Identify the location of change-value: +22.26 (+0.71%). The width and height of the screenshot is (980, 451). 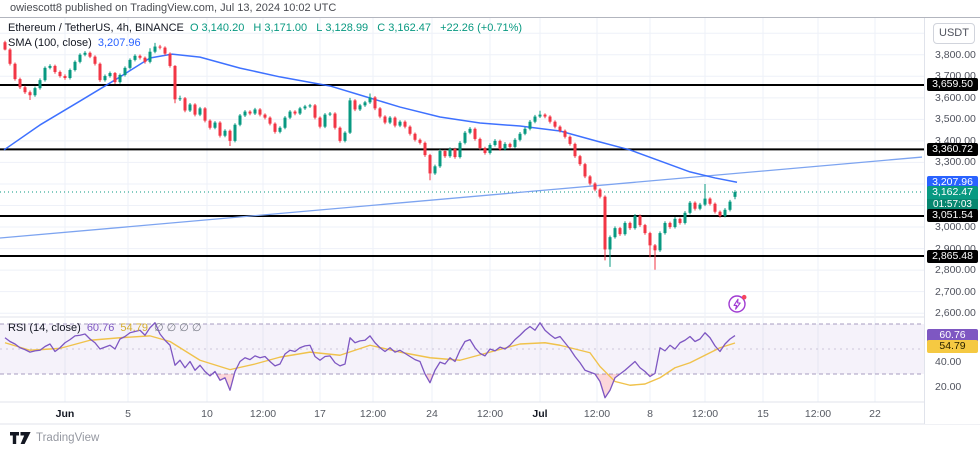
(481, 28).